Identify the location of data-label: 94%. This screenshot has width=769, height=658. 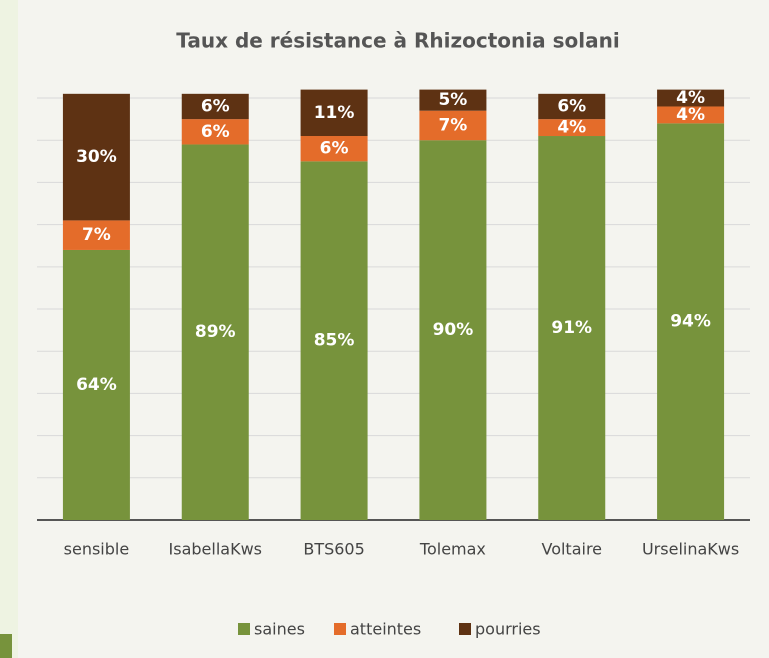
(690, 322).